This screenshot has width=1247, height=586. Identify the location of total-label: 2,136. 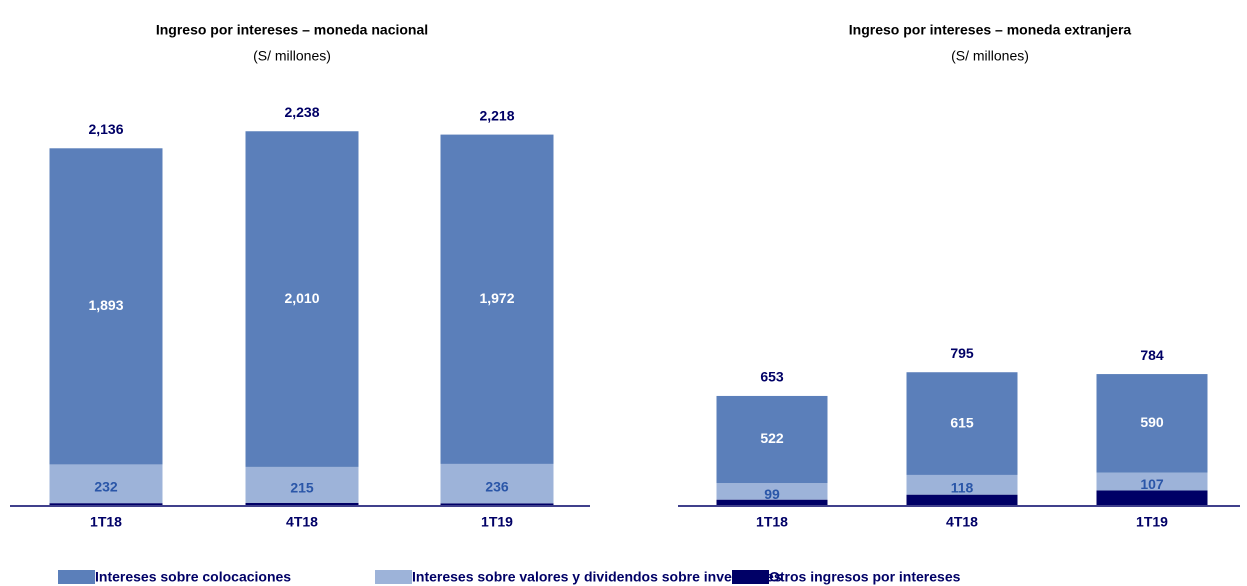
(105, 129).